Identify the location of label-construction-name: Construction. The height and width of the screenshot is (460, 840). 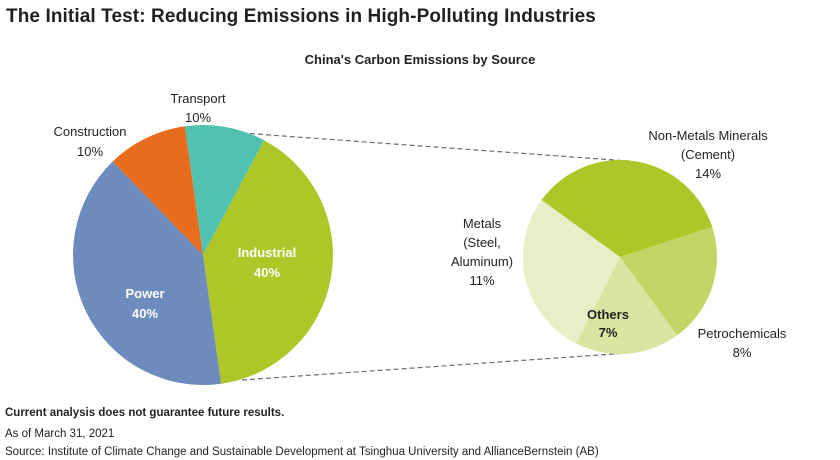
(90, 131).